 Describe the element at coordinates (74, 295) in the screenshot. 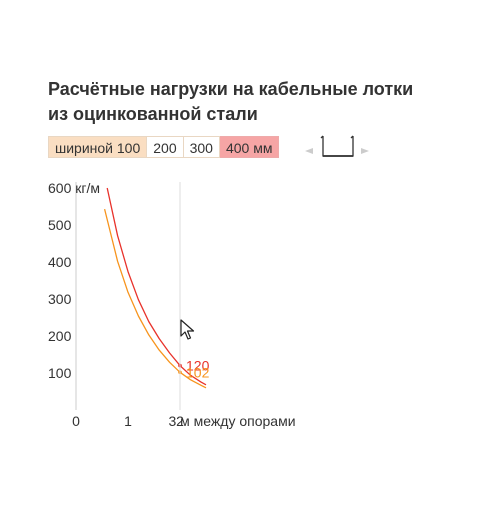

I see `y-axis: 100 200 300 400 500 600 кг/м` at that location.